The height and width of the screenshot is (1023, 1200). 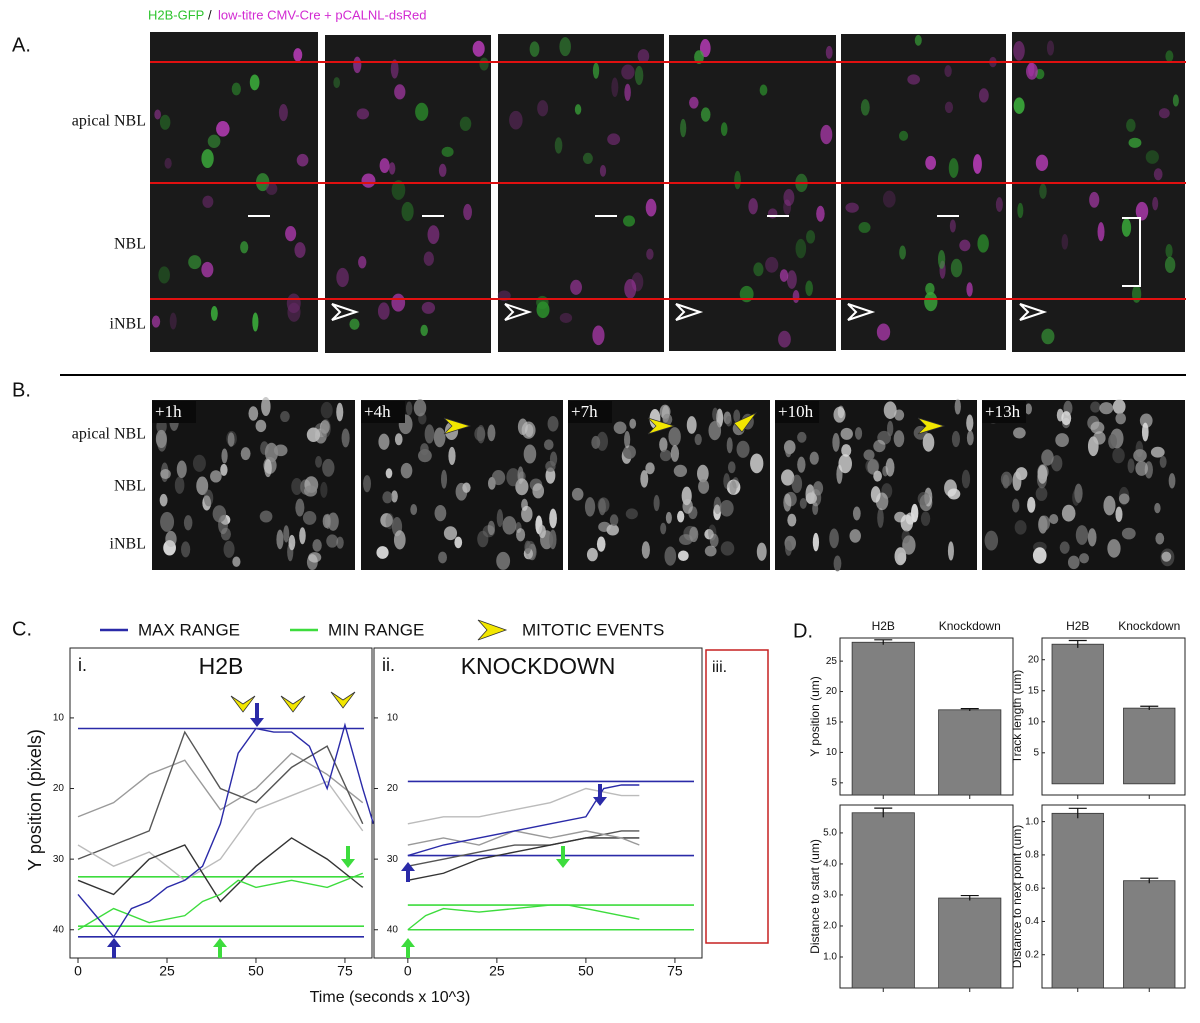 What do you see at coordinates (1017, 896) in the screenshot?
I see `y-axis-label: Distance to next point (um)` at bounding box center [1017, 896].